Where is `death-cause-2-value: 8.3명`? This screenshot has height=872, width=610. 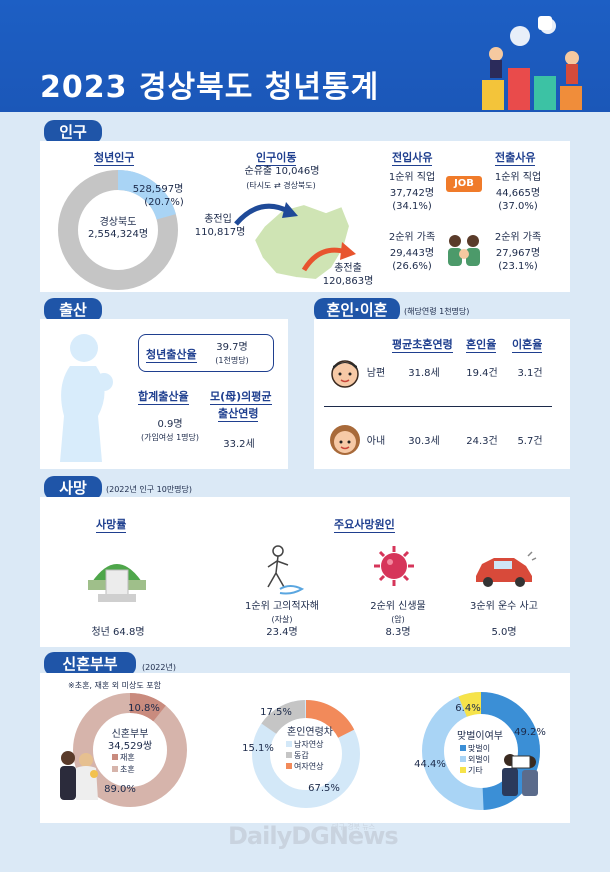
death-cause-2-value: 8.3명 is located at coordinates (398, 632).